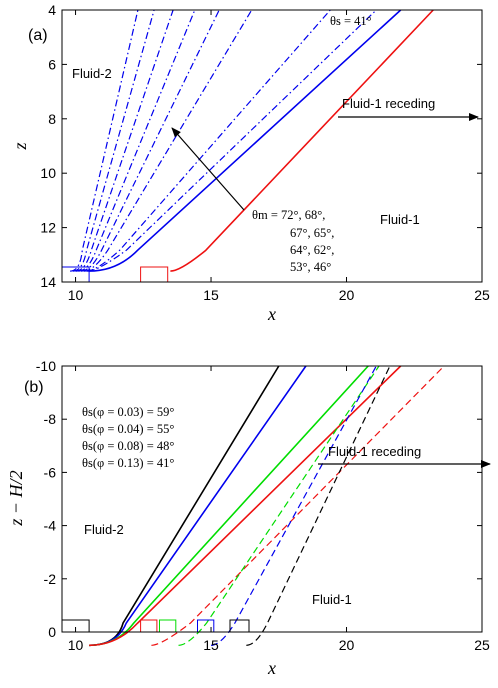  I want to click on panel-b-fluid2-label: Fluid-2, so click(104, 529).